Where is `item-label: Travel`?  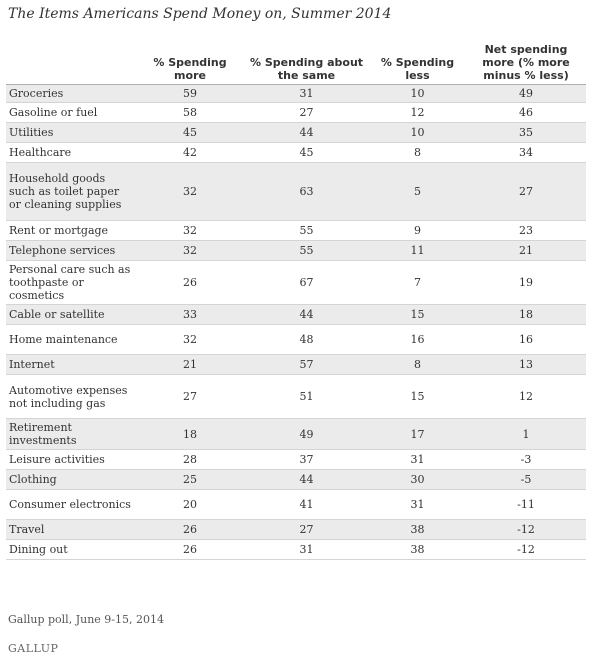
item-label: Travel is located at coordinates (71, 529).